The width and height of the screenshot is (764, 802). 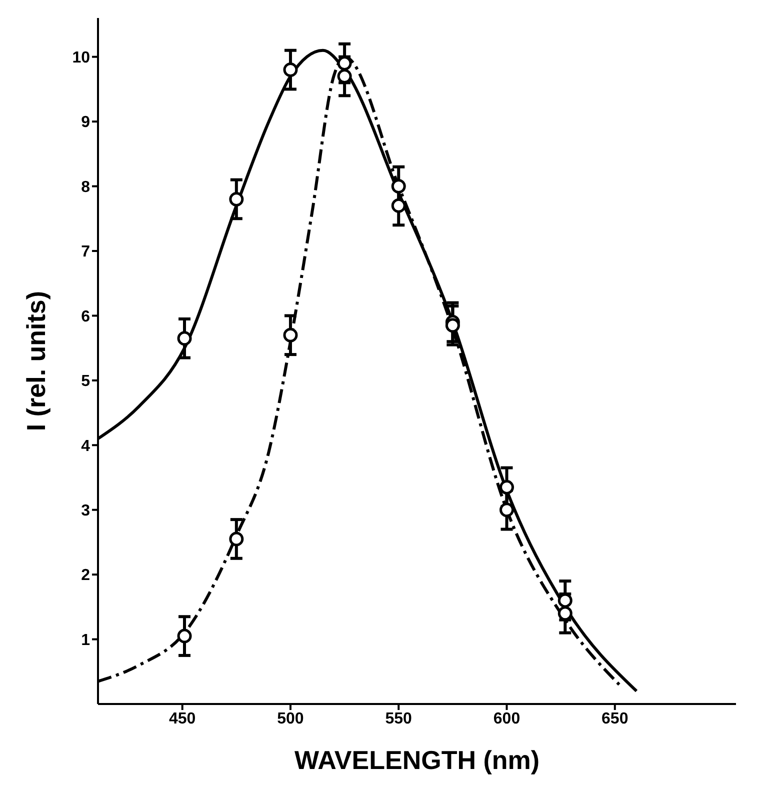 What do you see at coordinates (85, 252) in the screenshot?
I see `y-tick-label: 7` at bounding box center [85, 252].